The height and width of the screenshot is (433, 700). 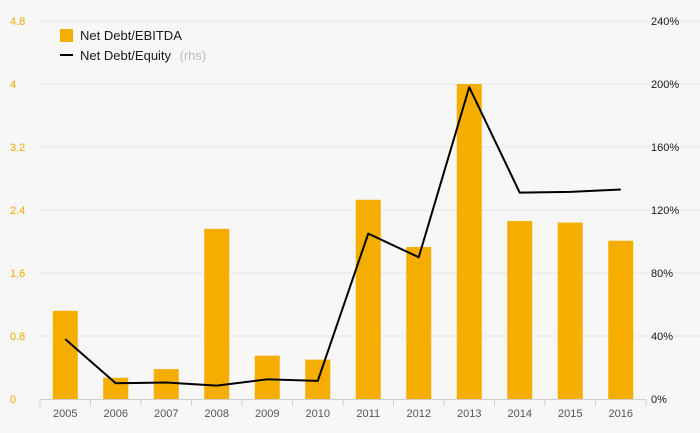 What do you see at coordinates (665, 148) in the screenshot?
I see `y-right-tick-label: 160%` at bounding box center [665, 148].